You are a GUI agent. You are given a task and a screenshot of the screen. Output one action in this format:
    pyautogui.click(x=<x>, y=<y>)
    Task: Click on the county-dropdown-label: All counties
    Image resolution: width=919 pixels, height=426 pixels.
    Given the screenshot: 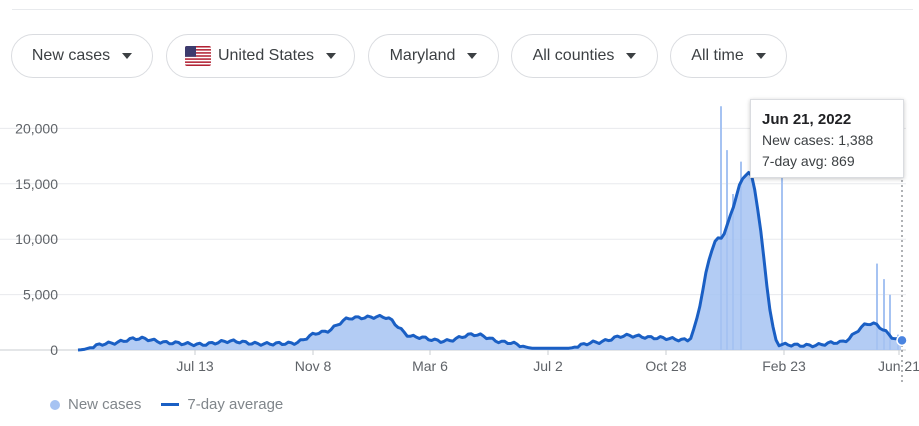 What is the action you would take?
    pyautogui.click(x=573, y=55)
    